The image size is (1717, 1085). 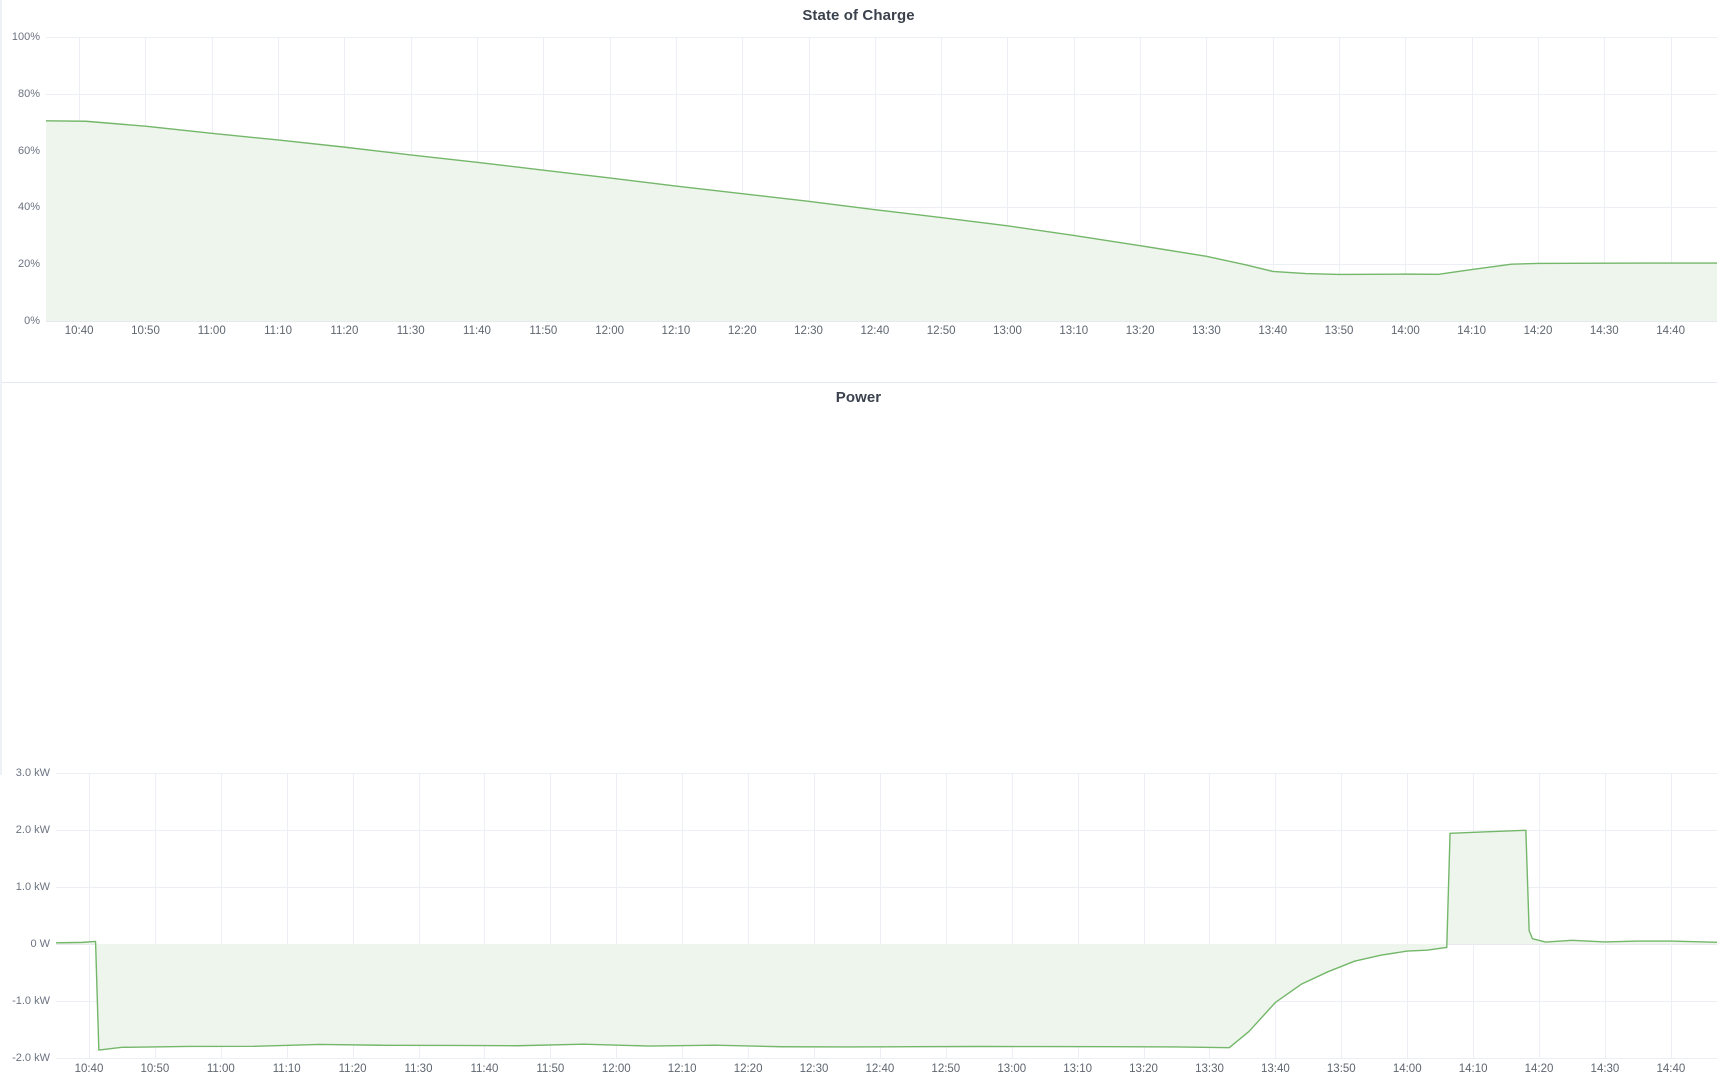 I want to click on y-axis-tick-label: 0%, so click(x=32, y=321).